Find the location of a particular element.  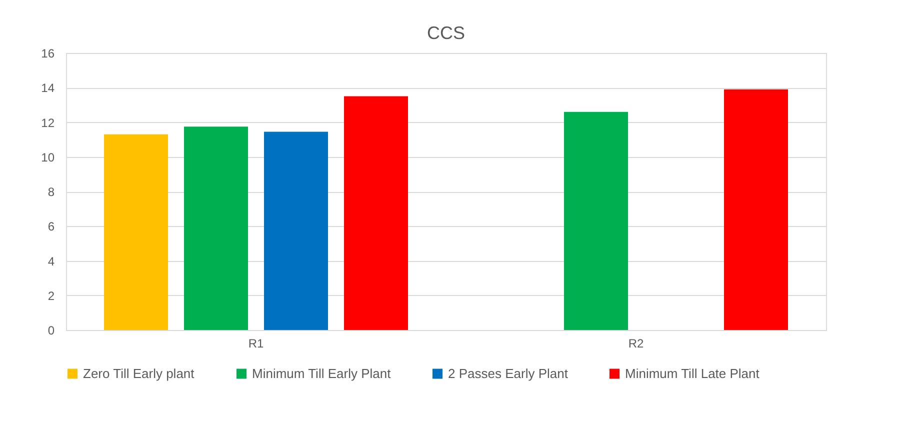

y-tick-label: 10 is located at coordinates (48, 157).